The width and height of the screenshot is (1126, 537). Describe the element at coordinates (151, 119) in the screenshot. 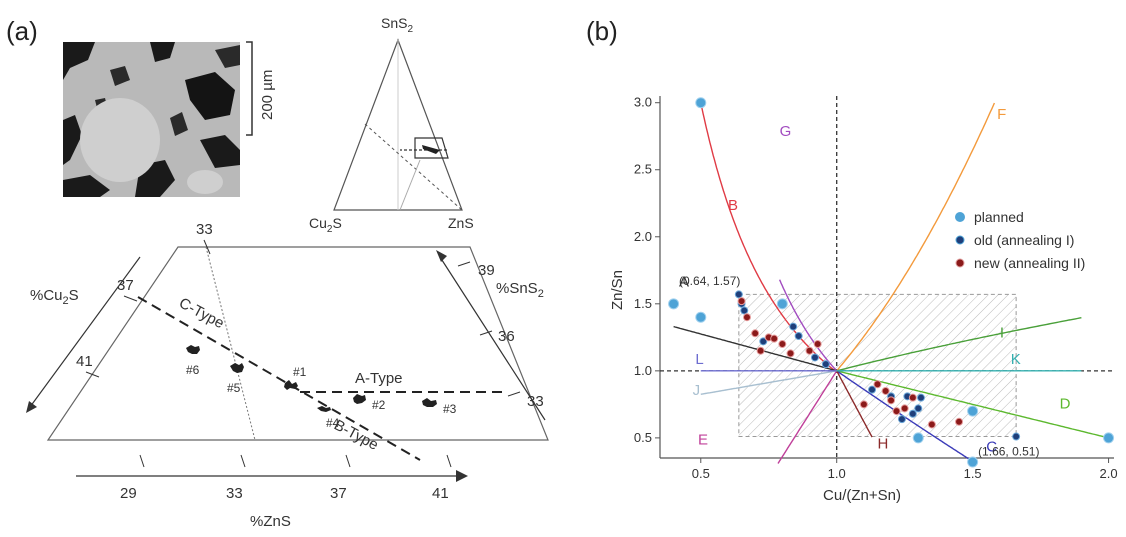

I see `sem-micrograph` at that location.